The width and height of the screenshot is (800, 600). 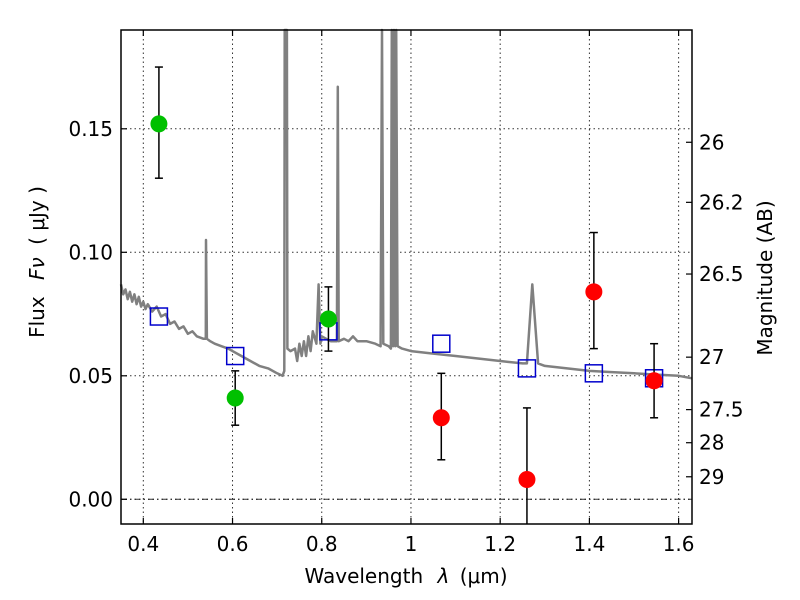 I want to click on x-tick-label: 1.4, so click(x=589, y=544).